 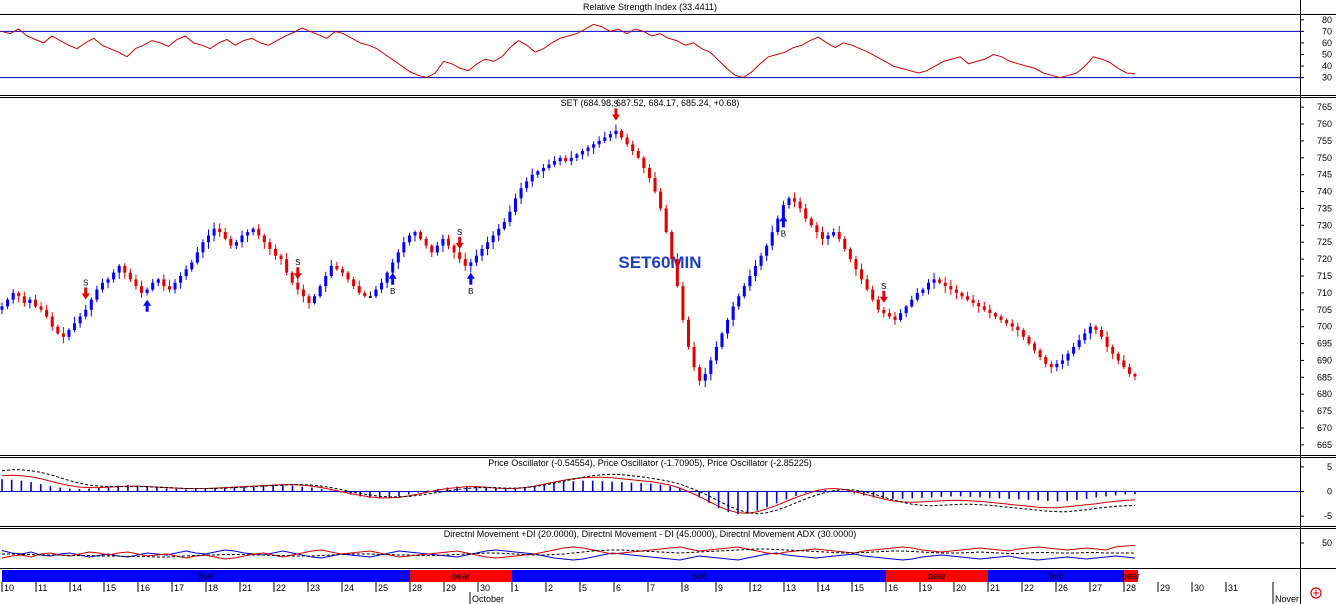 I want to click on dmi-minus-line, so click(x=568, y=552).